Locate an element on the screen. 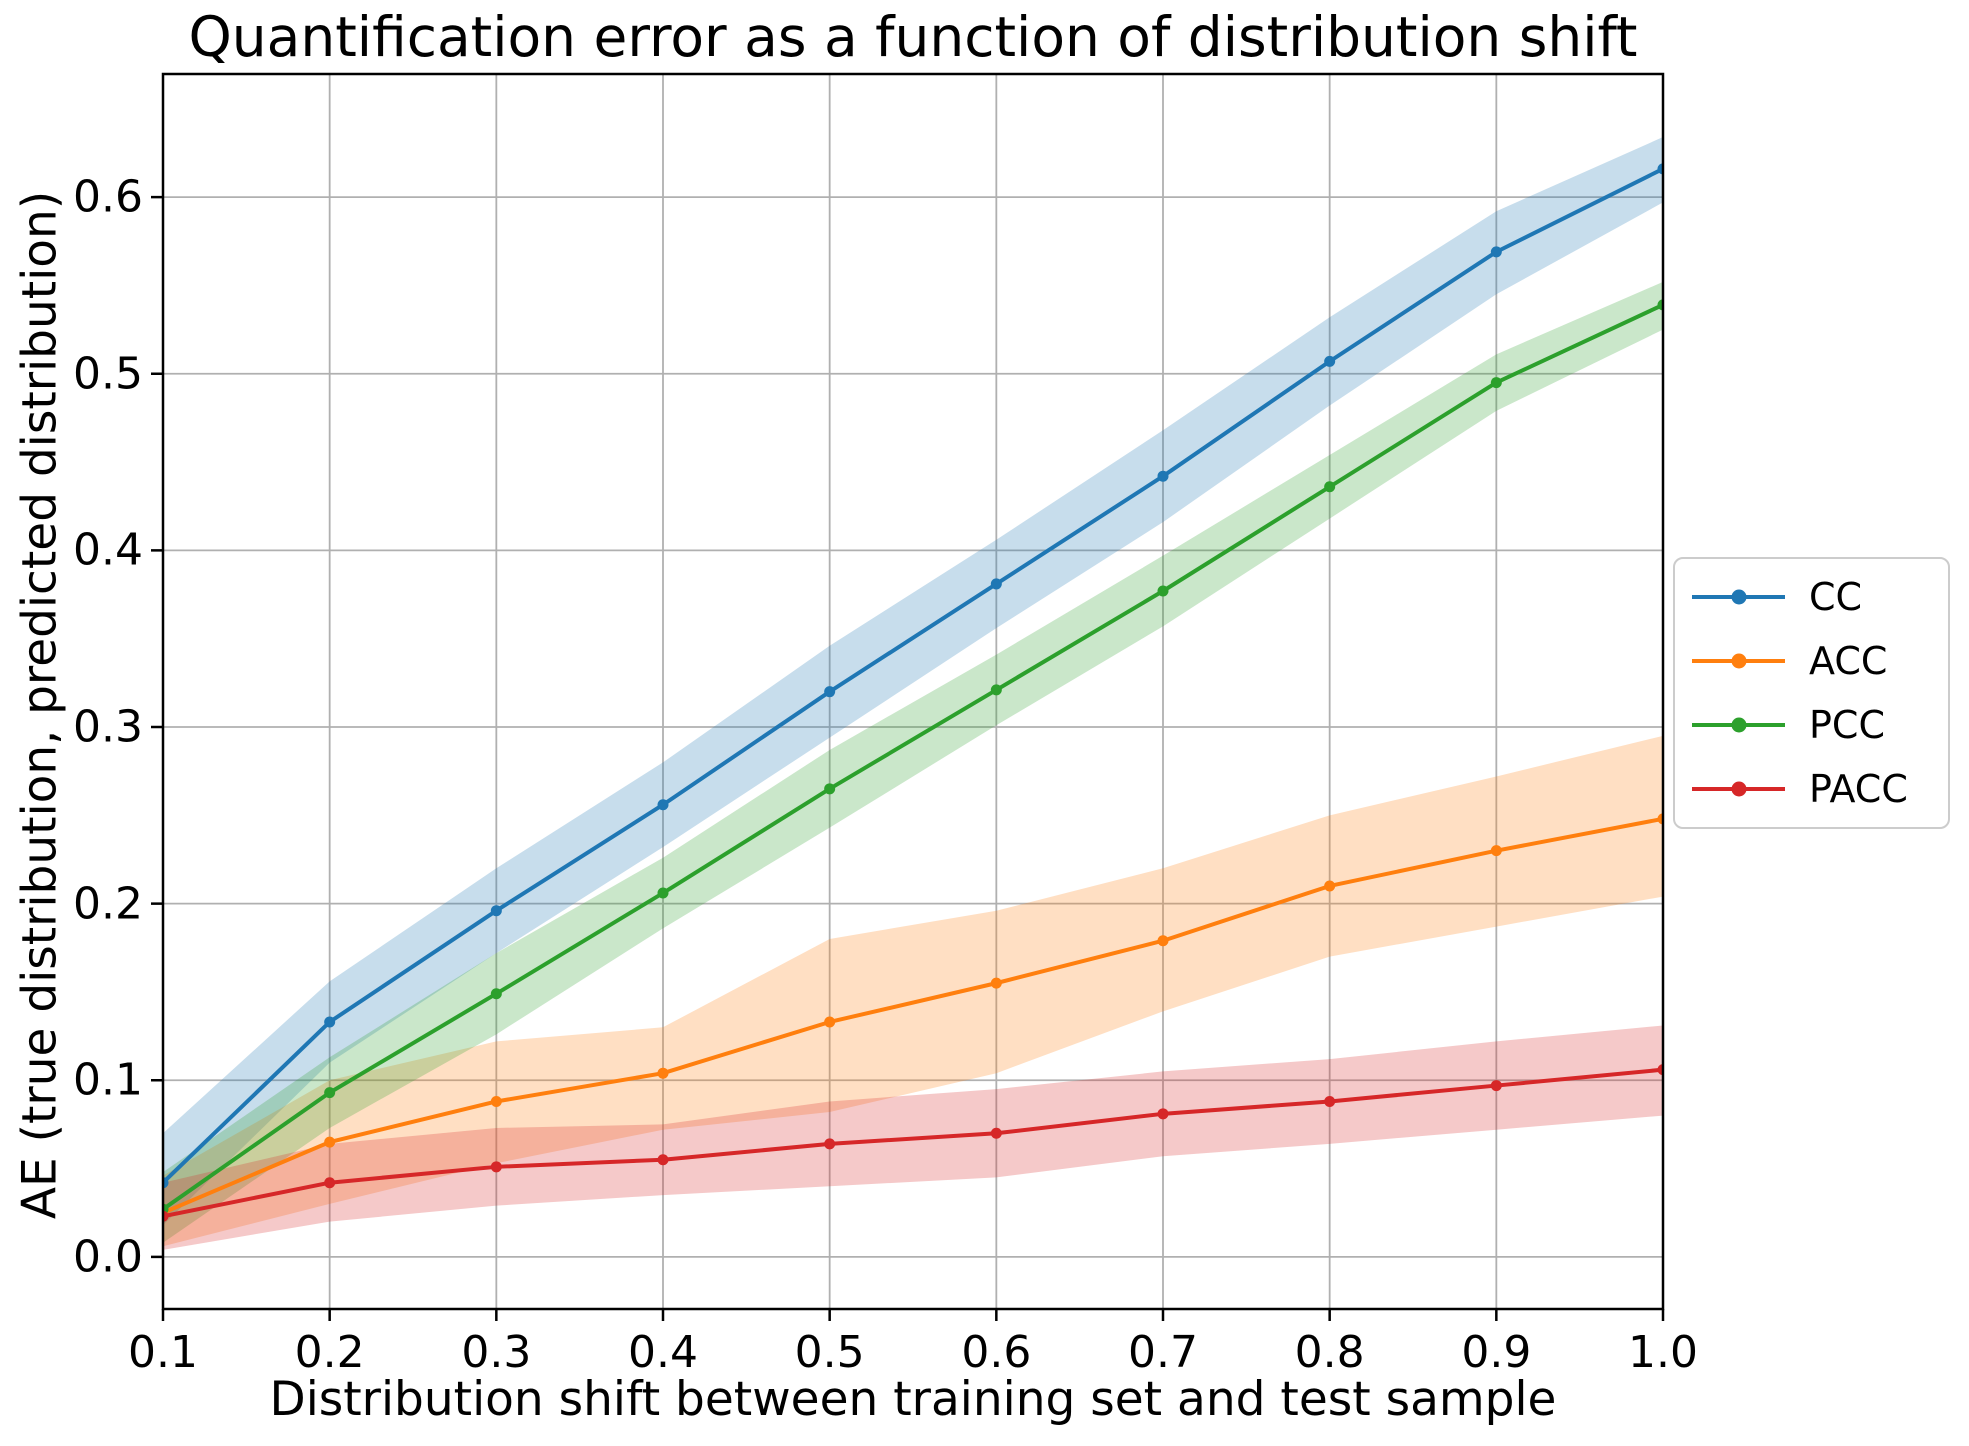 This screenshot has height=1446, width=1969. x-tick-label: 0.8 is located at coordinates (1329, 1352).